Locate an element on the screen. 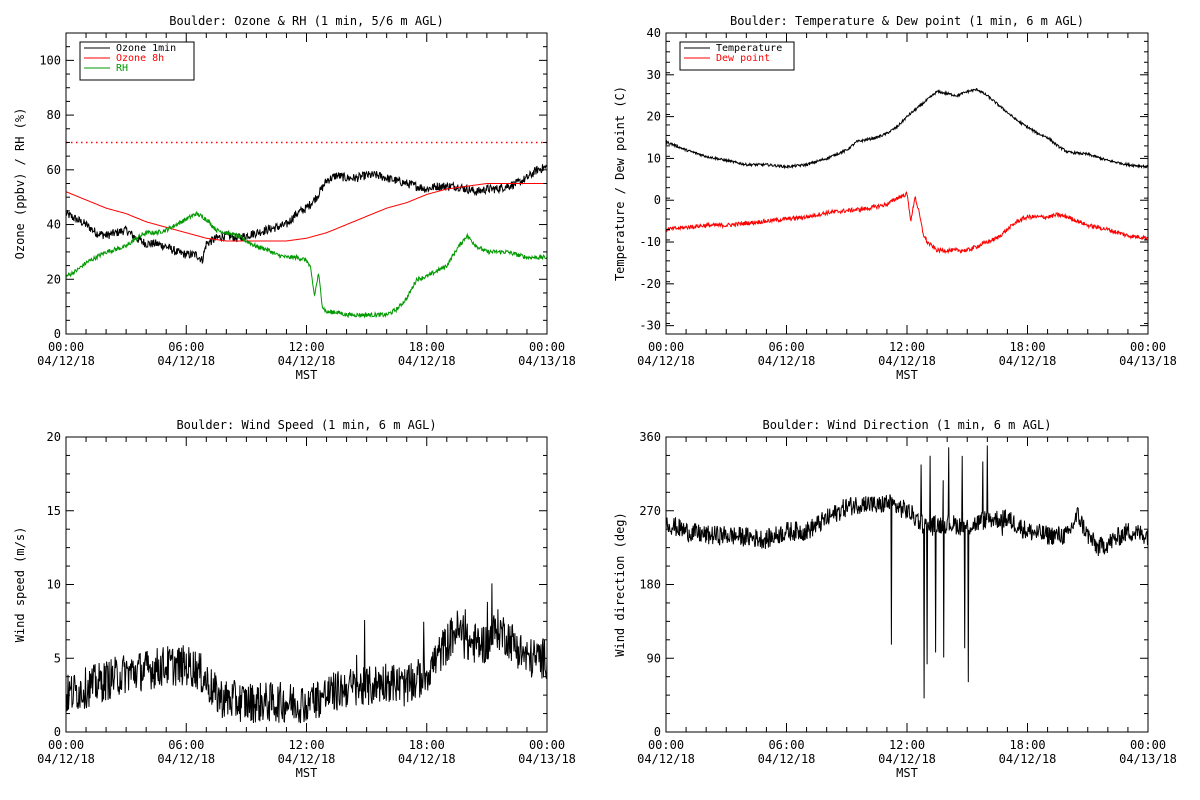  series-line-dew-point is located at coordinates (907, 223).